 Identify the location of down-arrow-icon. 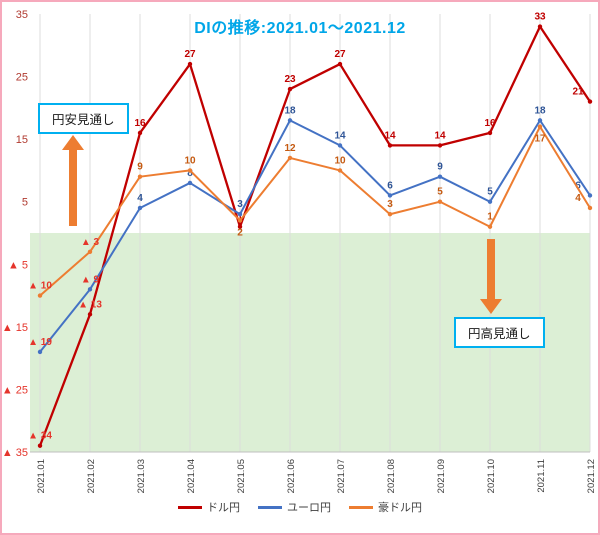
(491, 277).